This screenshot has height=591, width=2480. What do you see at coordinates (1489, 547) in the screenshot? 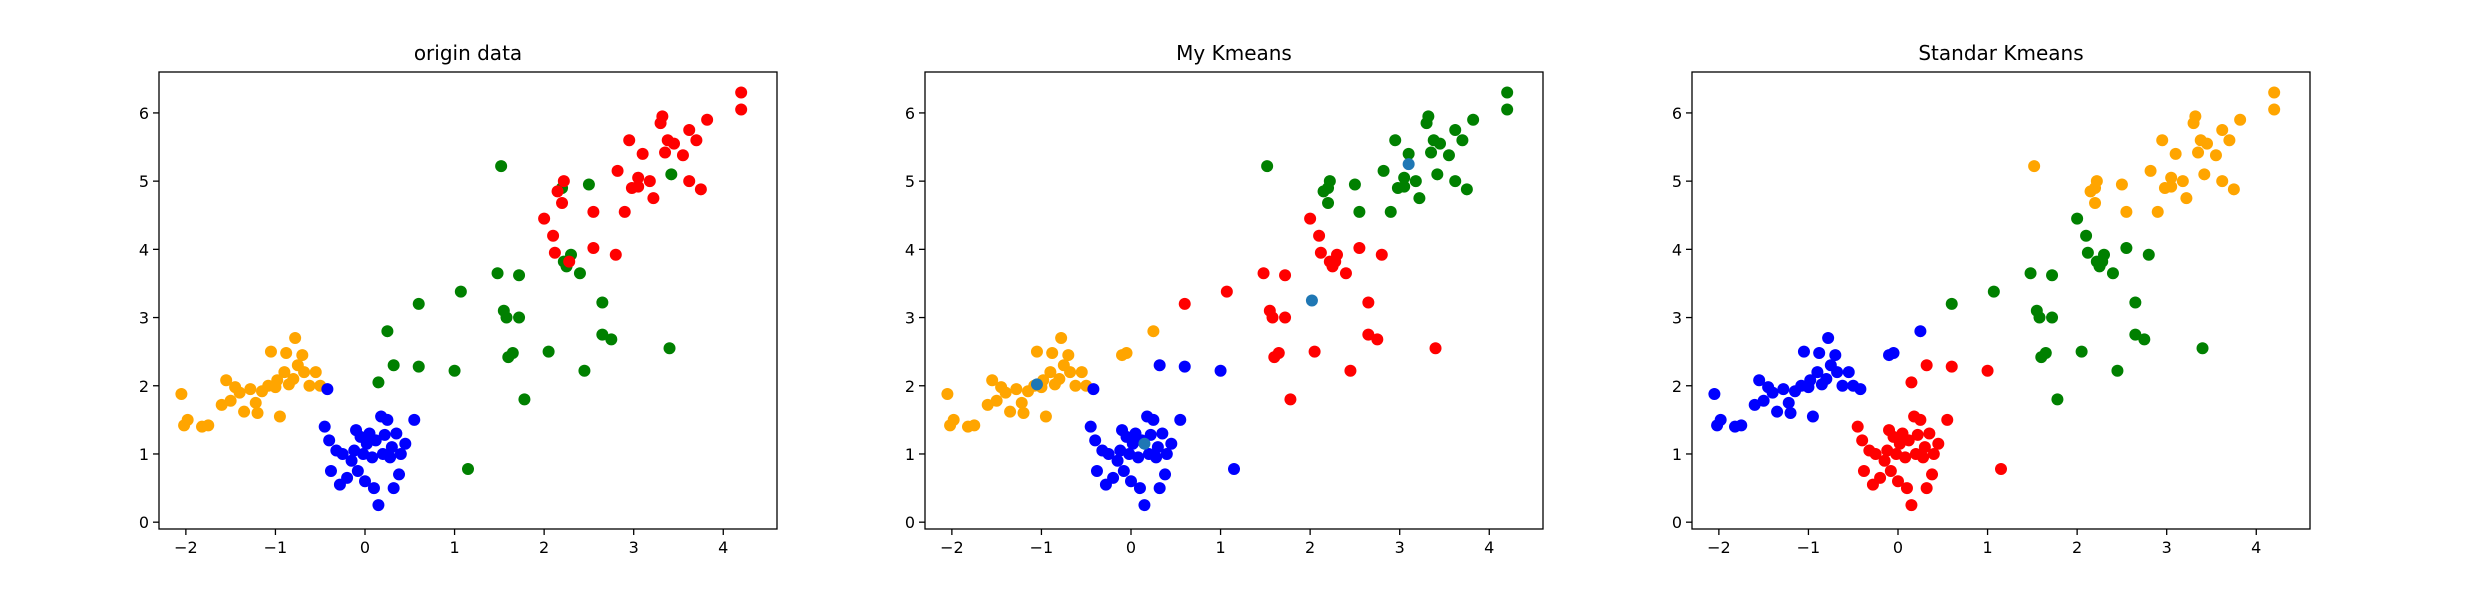
I see `x-tick-label: 4` at bounding box center [1489, 547].